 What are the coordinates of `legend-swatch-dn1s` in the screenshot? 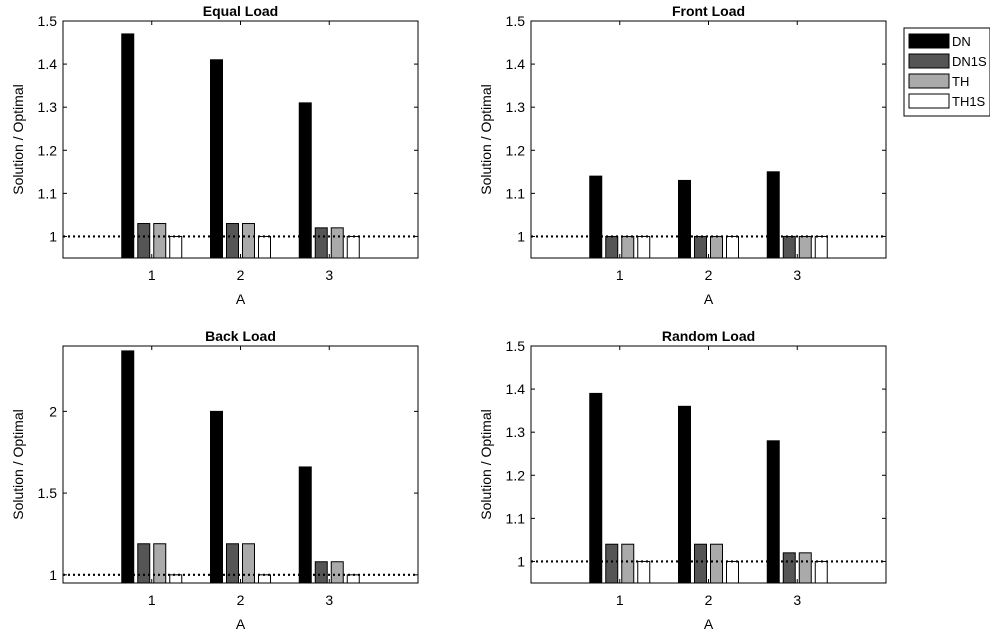 It's located at (929, 61).